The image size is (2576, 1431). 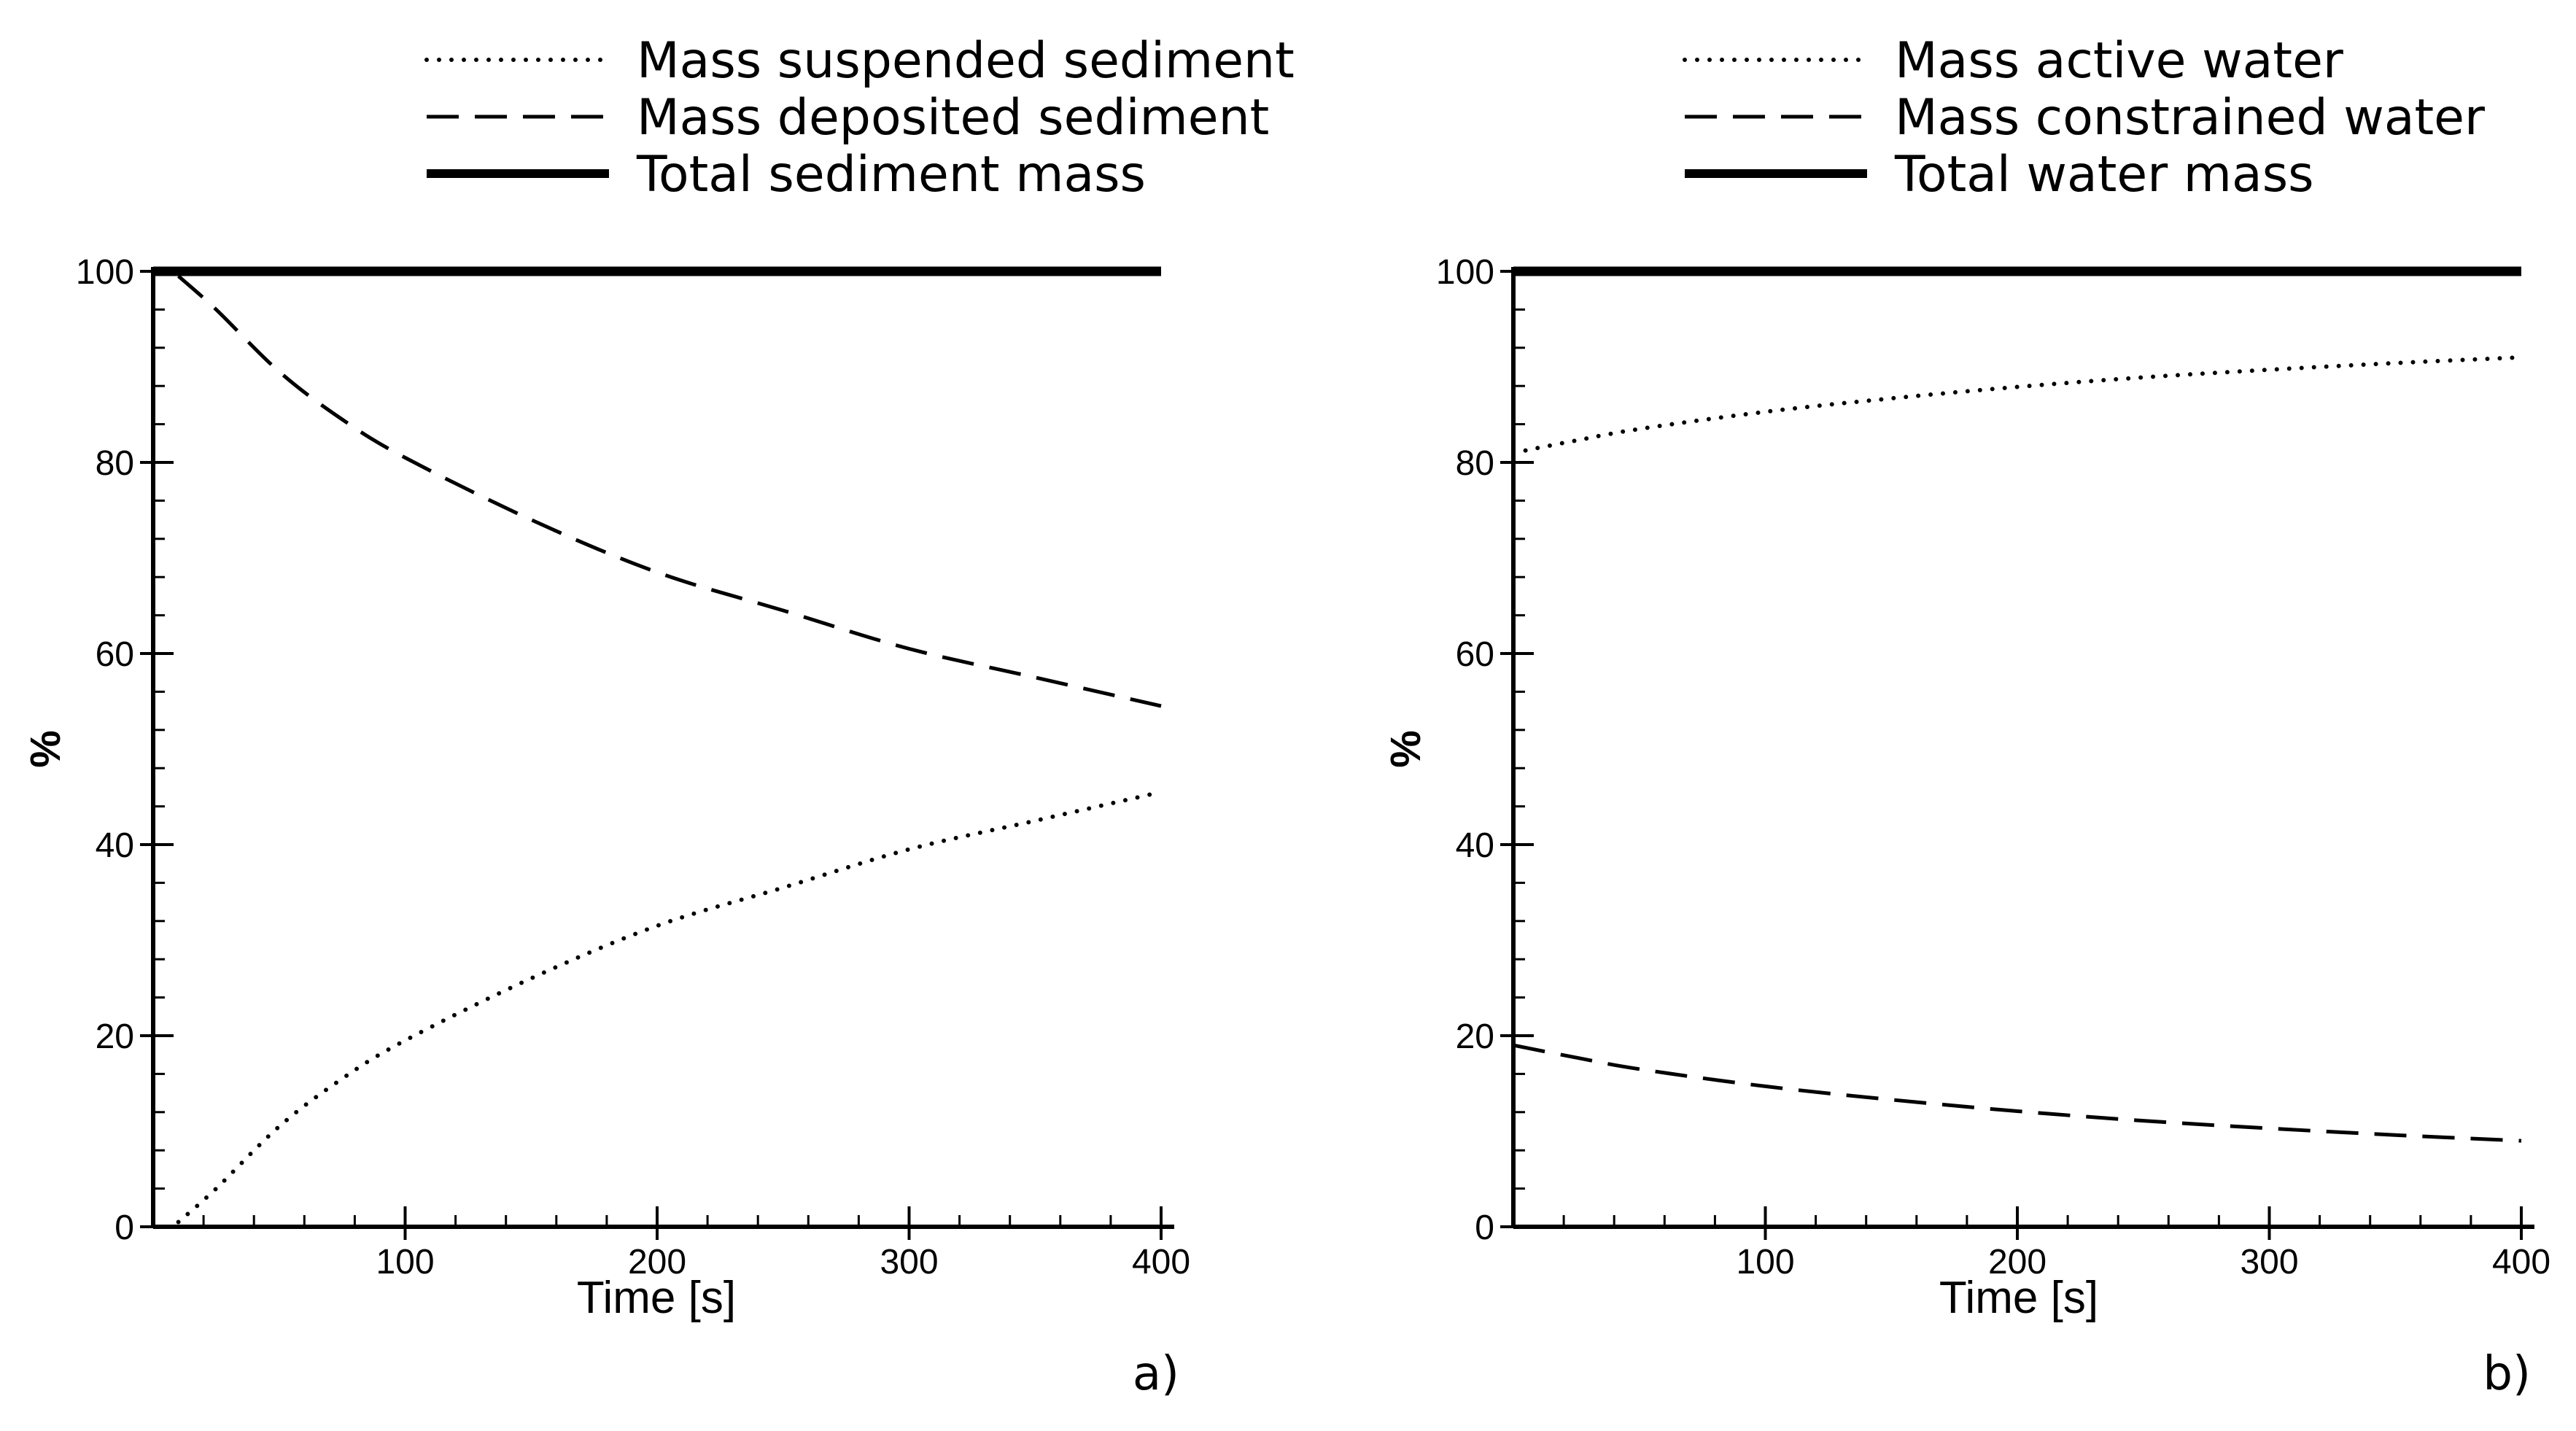 What do you see at coordinates (1156, 1374) in the screenshot?
I see `panel-label: a)` at bounding box center [1156, 1374].